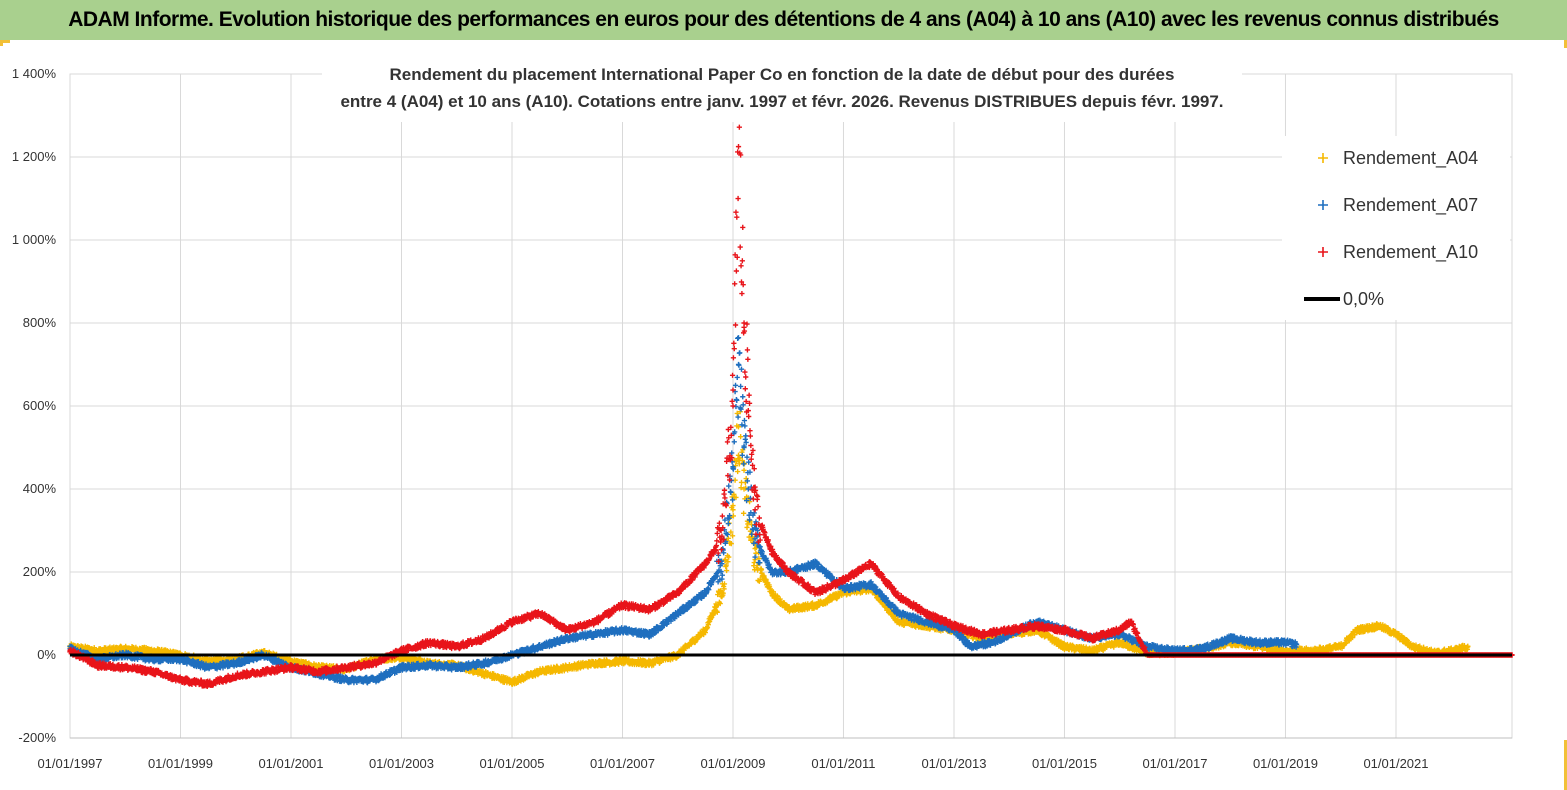 This screenshot has height=790, width=1567. What do you see at coordinates (69, 763) in the screenshot?
I see `x-tick-label: 01/01/1997` at bounding box center [69, 763].